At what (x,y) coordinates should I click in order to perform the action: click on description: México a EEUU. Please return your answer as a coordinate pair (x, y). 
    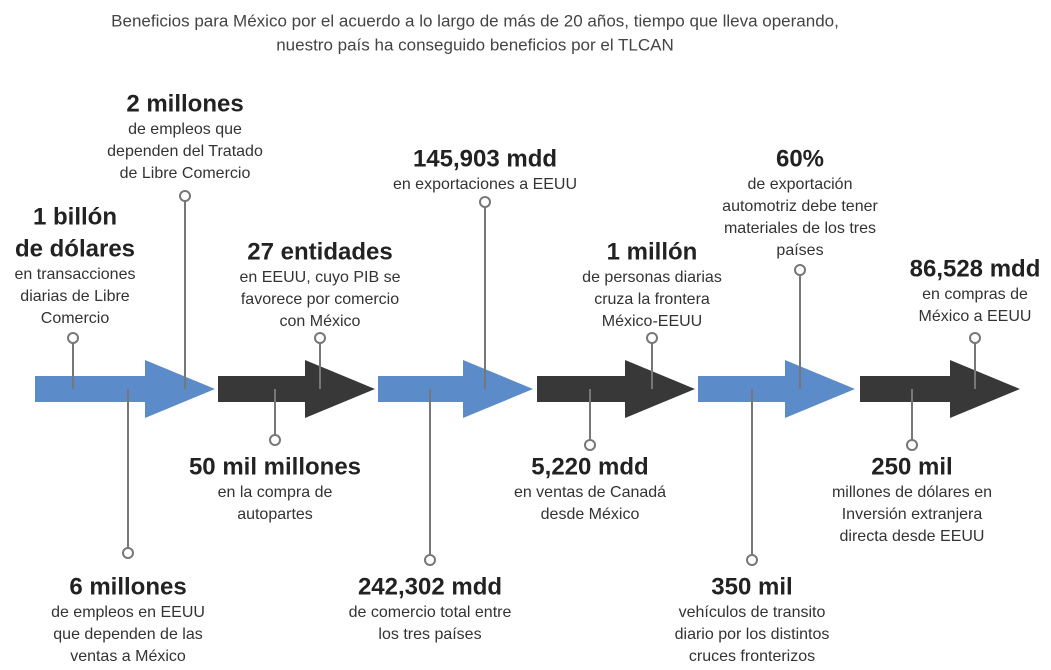
    Looking at the image, I should click on (975, 316).